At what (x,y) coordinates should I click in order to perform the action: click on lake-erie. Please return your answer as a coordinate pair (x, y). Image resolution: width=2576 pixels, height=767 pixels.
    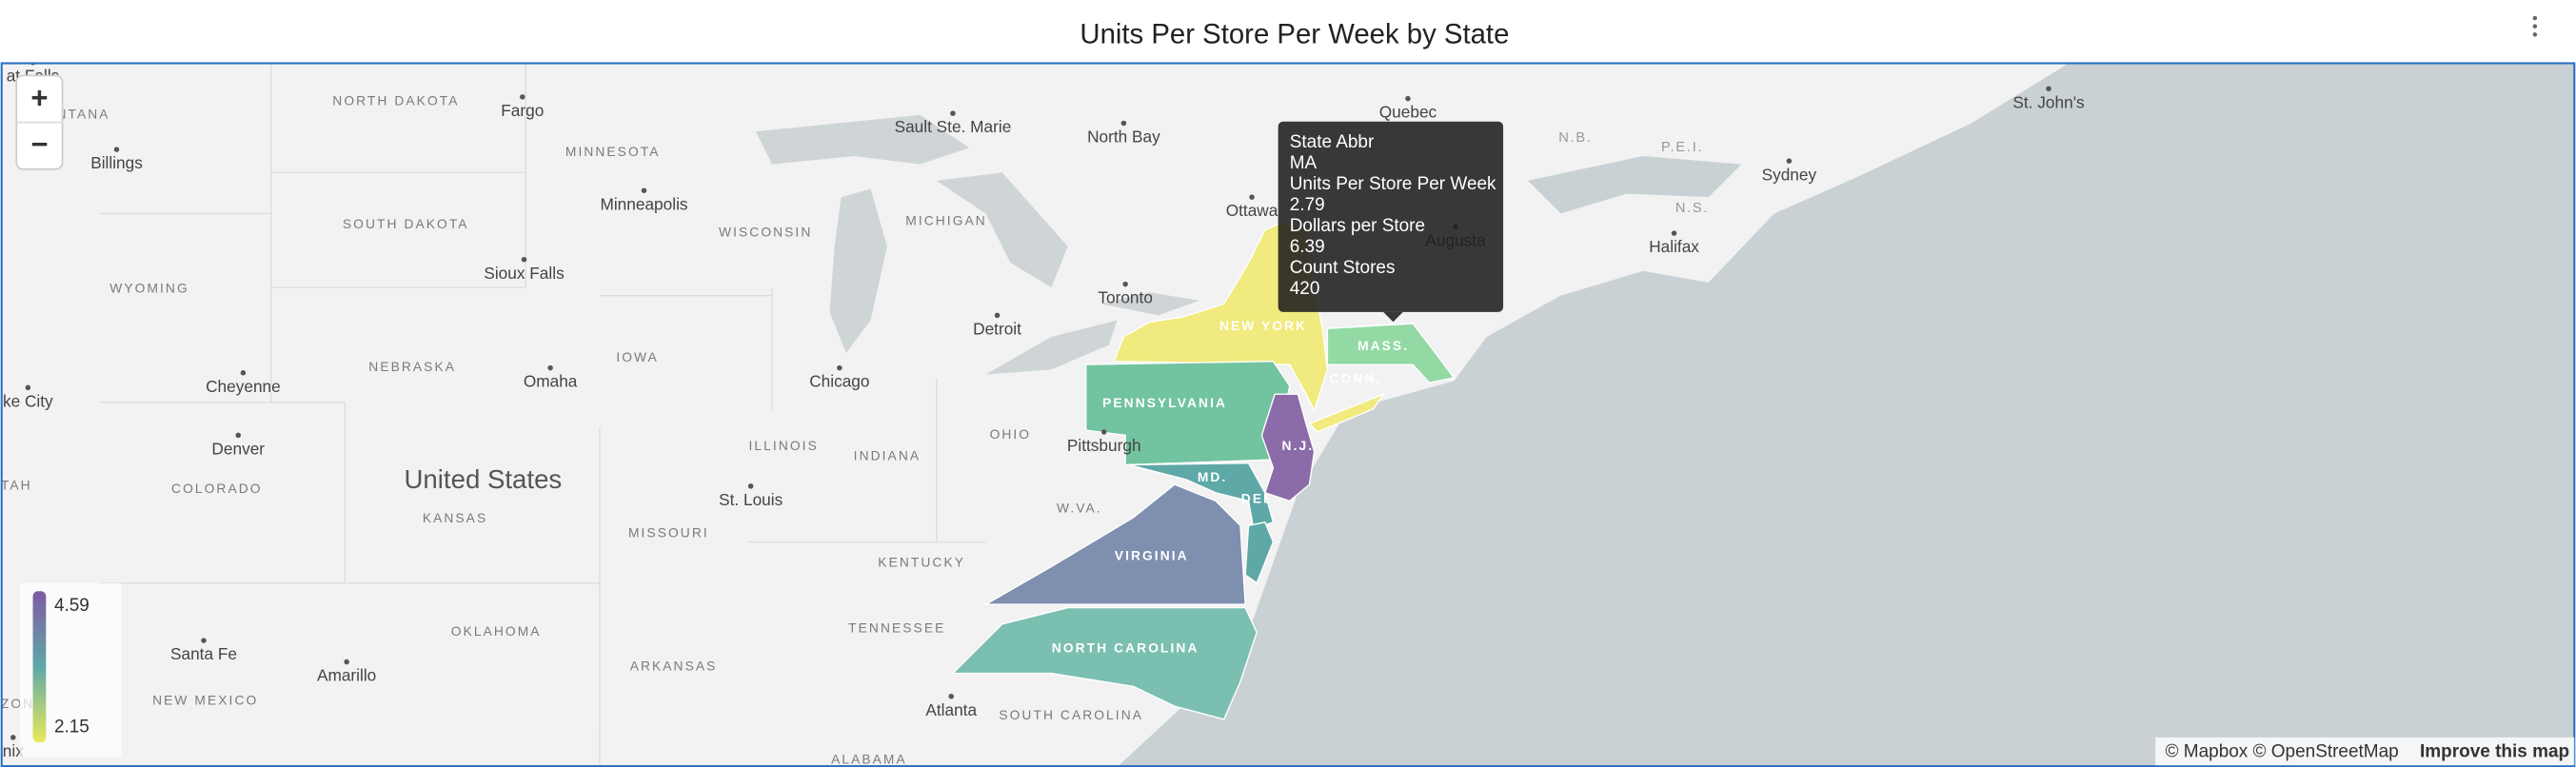
    Looking at the image, I should click on (1052, 348).